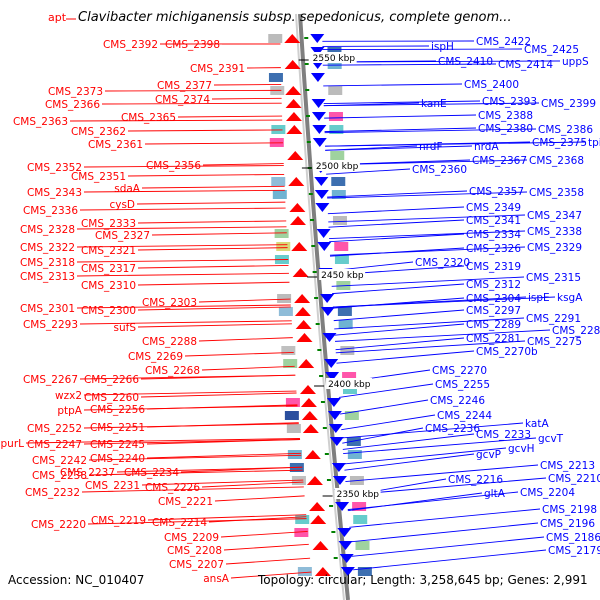 The width and height of the screenshot is (600, 600). I want to click on right-gene-label: CMS_2281, so click(493, 339).